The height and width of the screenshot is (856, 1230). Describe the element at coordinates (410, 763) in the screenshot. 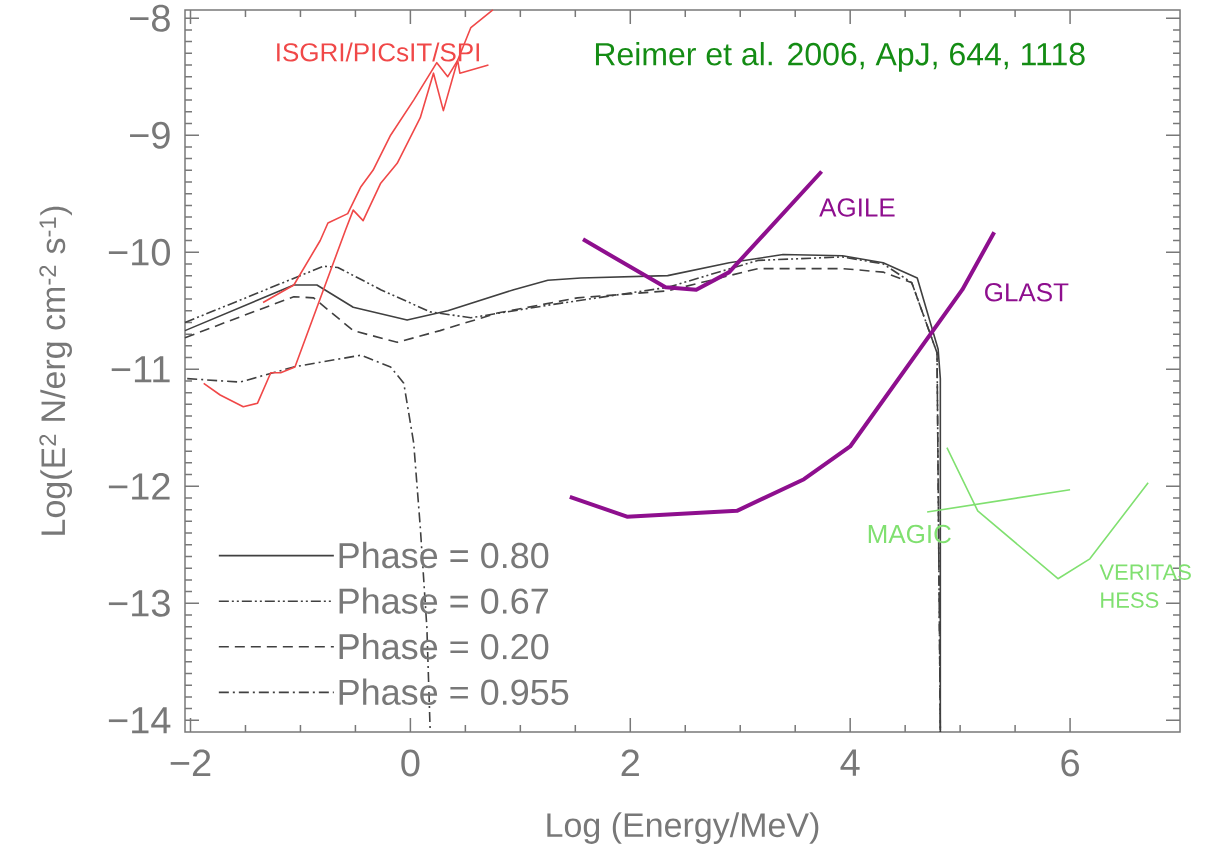

I see `x-tick-label: 0` at that location.